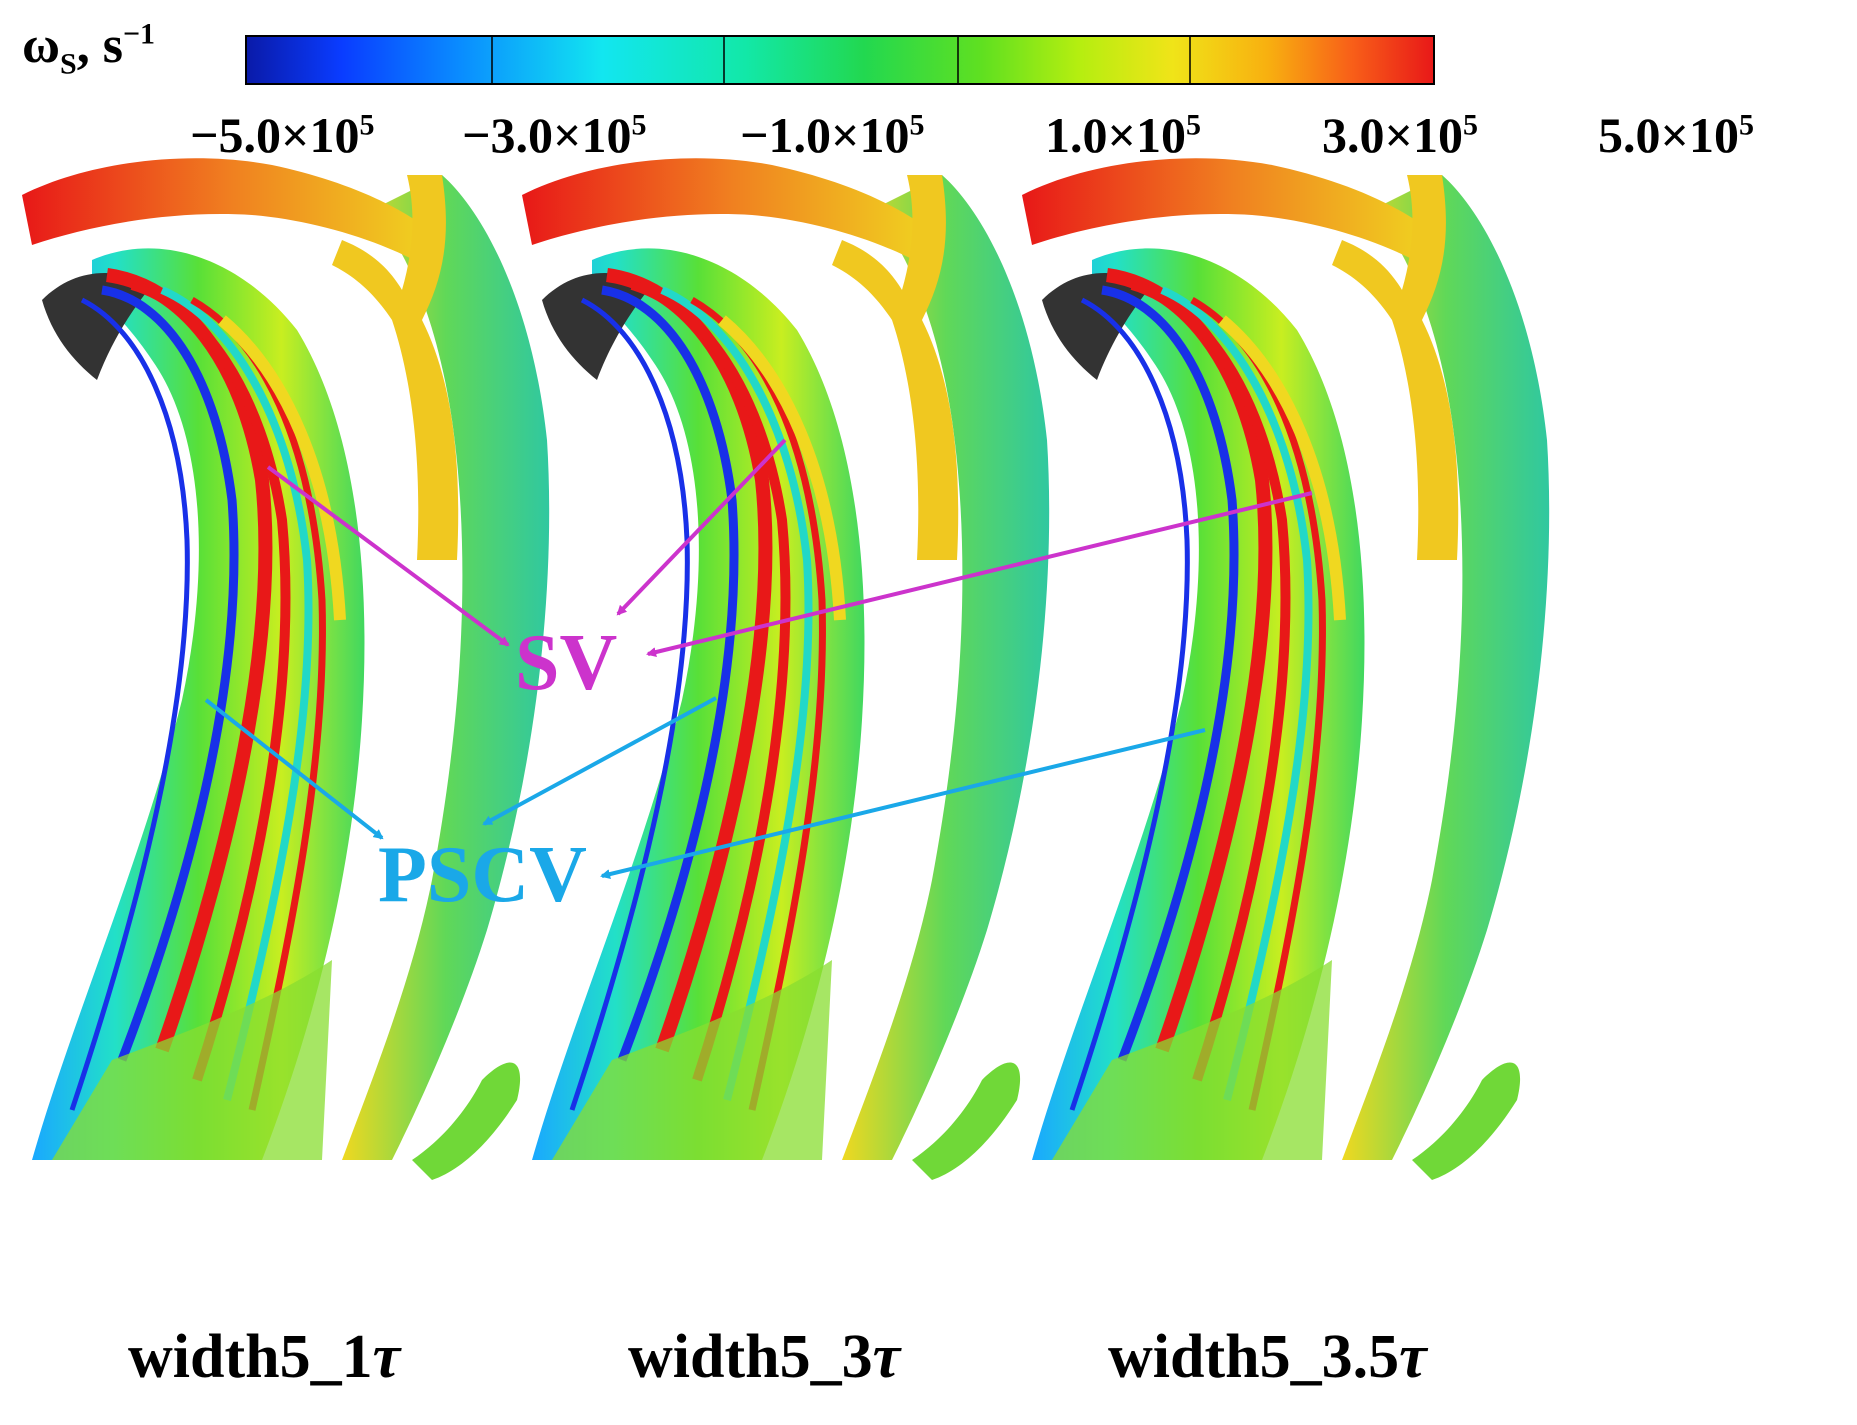 Image resolution: width=1857 pixels, height=1425 pixels. What do you see at coordinates (1676, 135) in the screenshot?
I see `colorbar-tick-label: 5.0×10⁵` at bounding box center [1676, 135].